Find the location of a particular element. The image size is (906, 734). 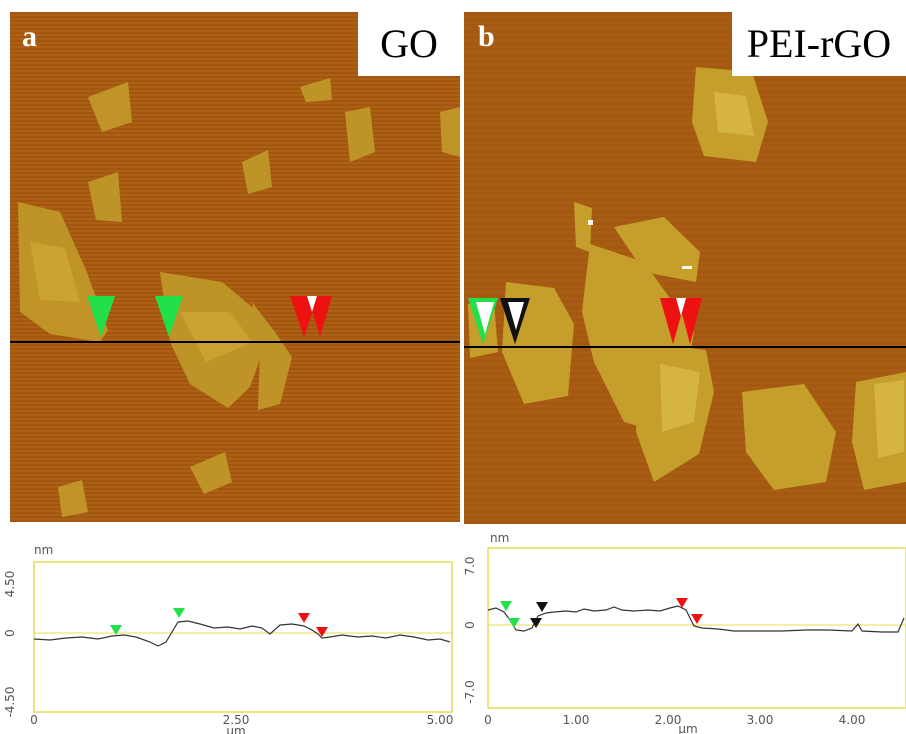

y-tick-label: -4.50 is located at coordinates (10, 701).